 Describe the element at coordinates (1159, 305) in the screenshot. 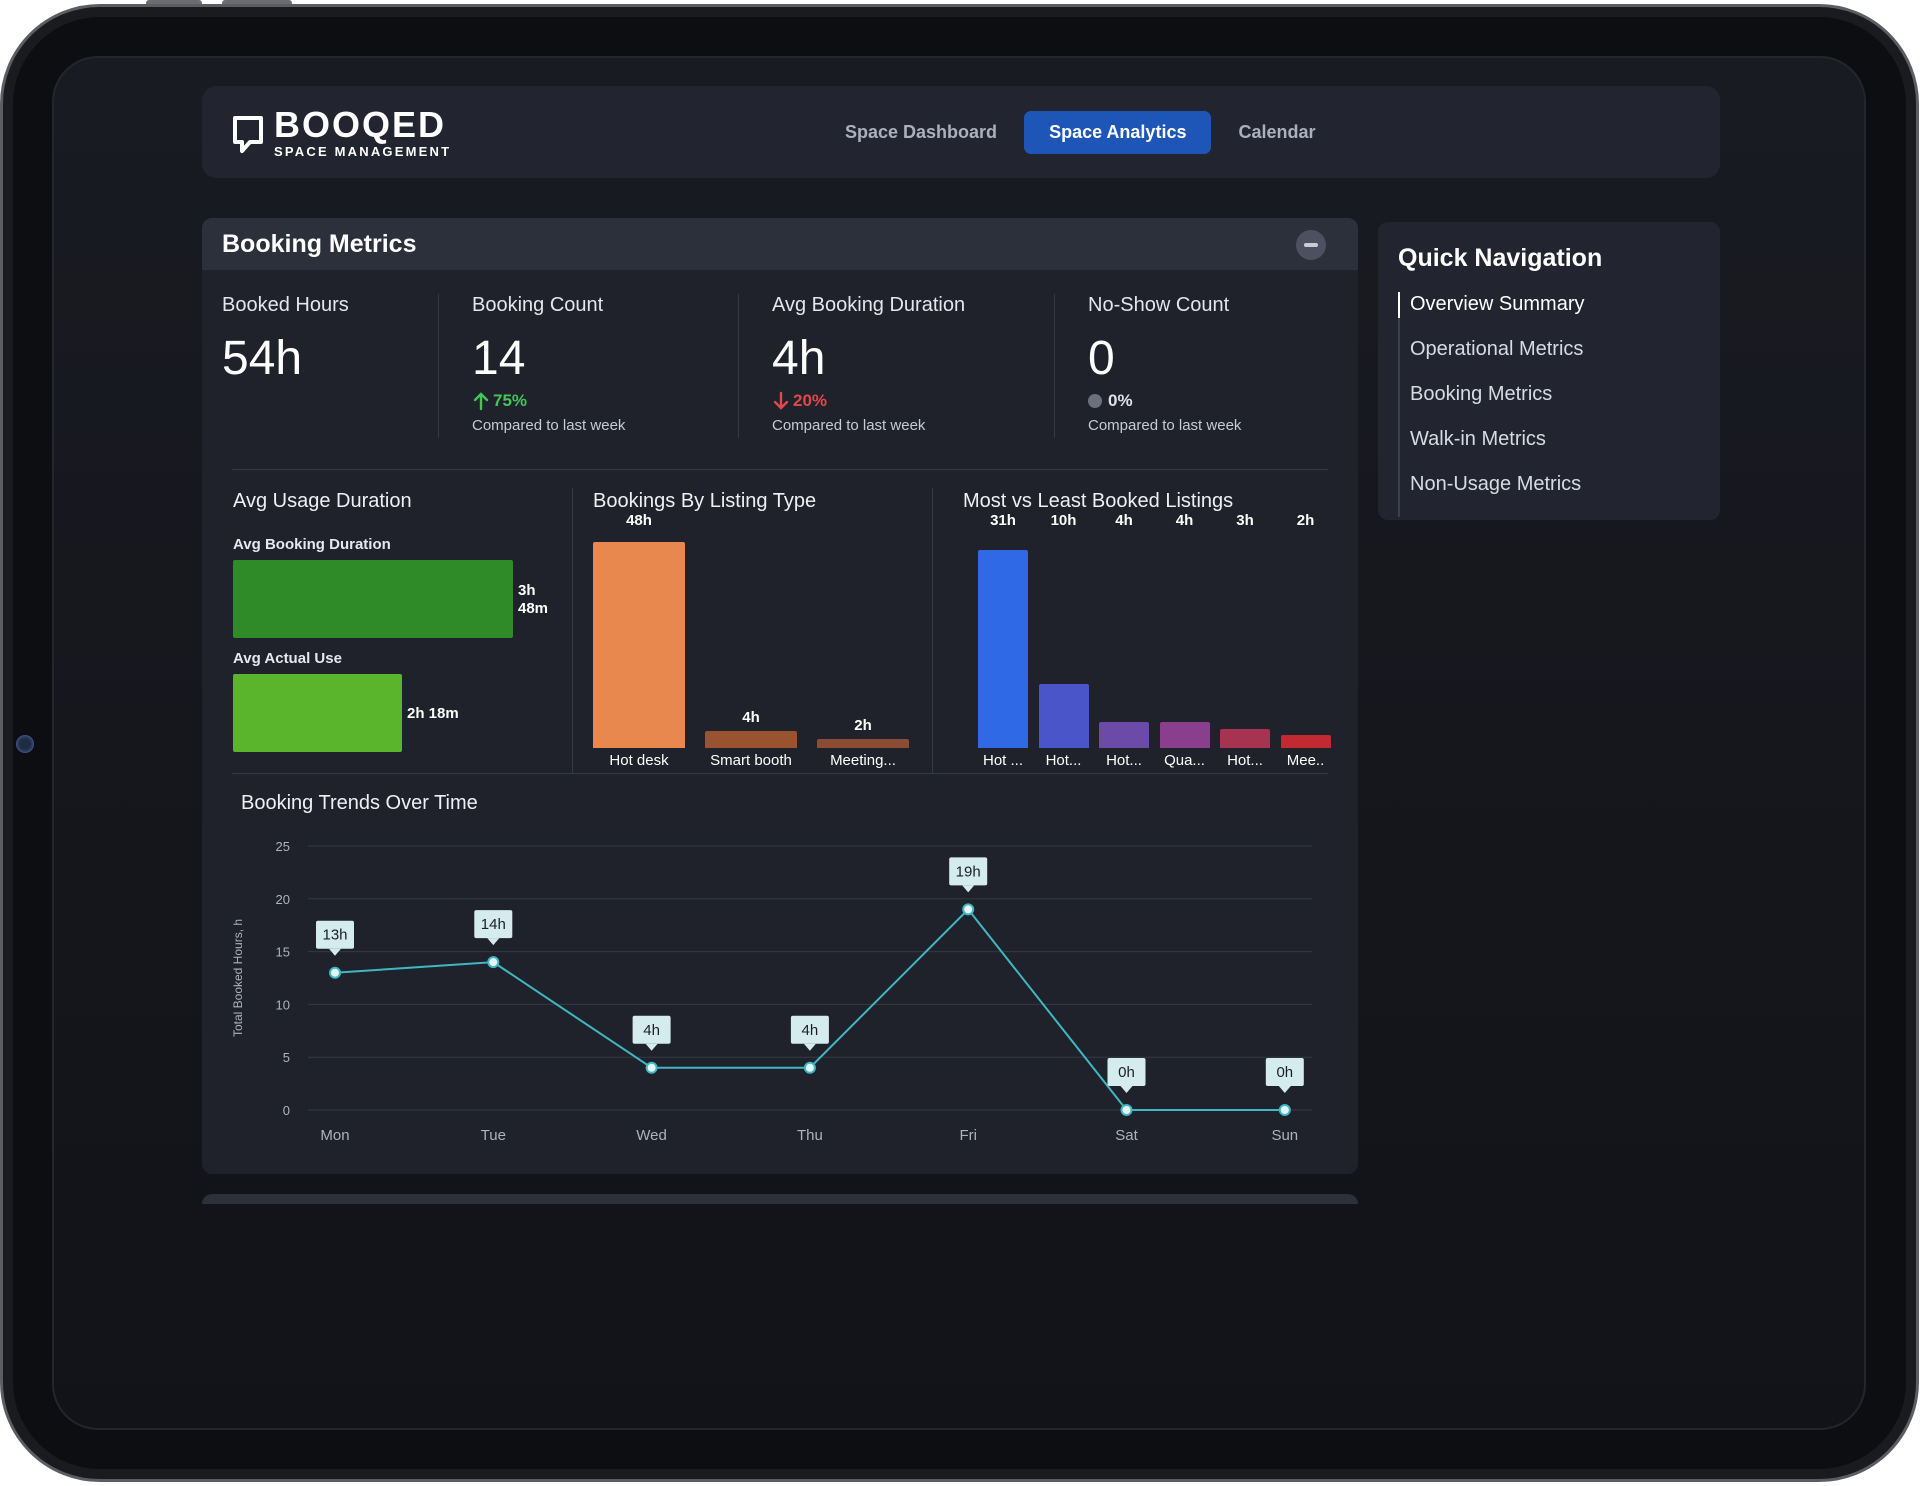

I see `kpi-label: No-Show Count` at that location.